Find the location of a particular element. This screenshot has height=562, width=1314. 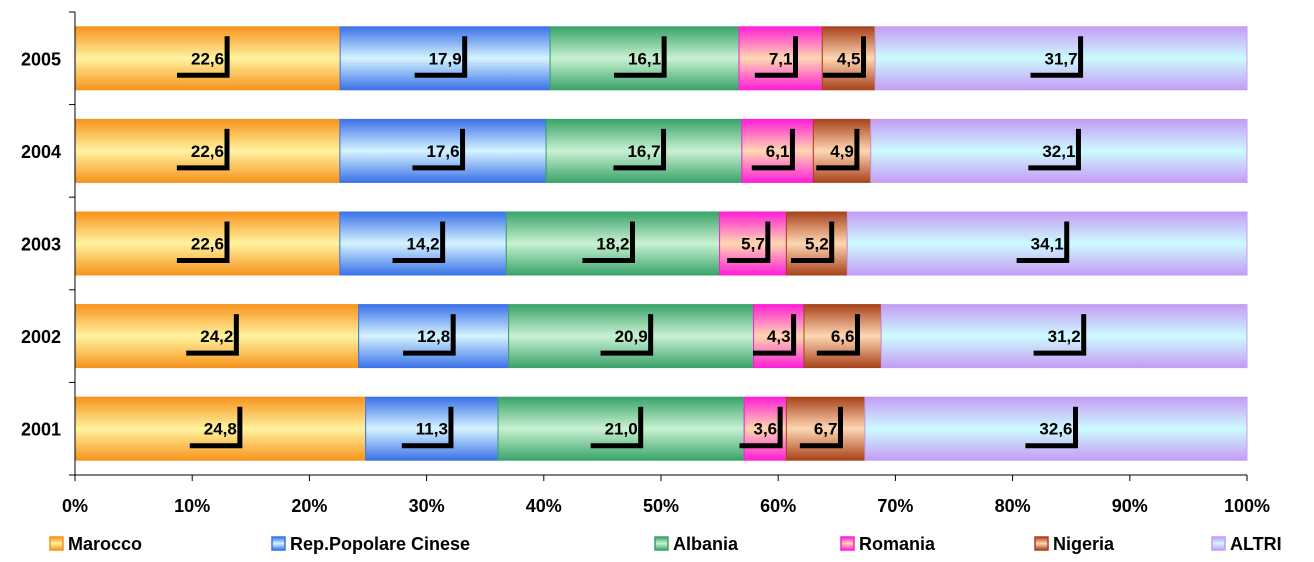

bar-nigeria-2005 is located at coordinates (848, 58).